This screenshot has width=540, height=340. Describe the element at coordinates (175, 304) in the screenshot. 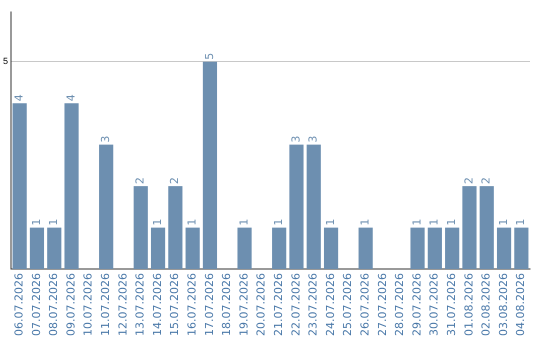

I see `x-tick-label: 15.07.2026` at that location.